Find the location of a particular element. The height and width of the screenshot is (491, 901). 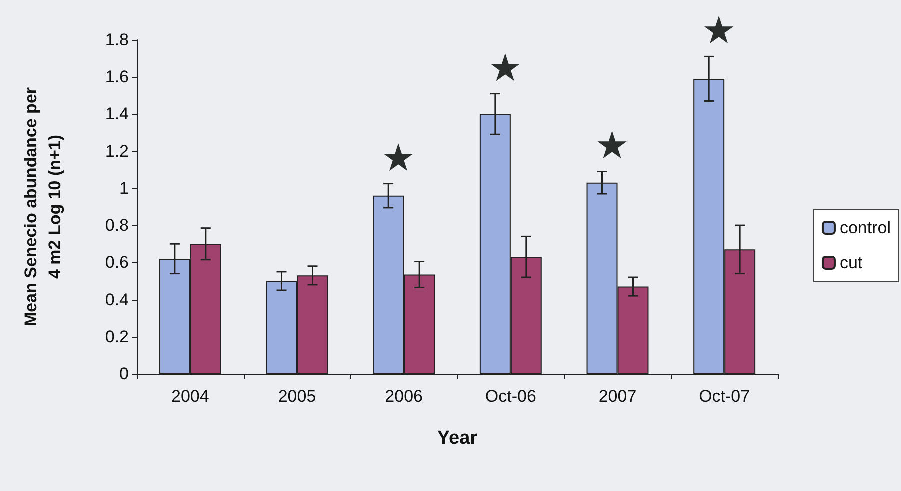

x-tick-label: 2004 is located at coordinates (191, 396).